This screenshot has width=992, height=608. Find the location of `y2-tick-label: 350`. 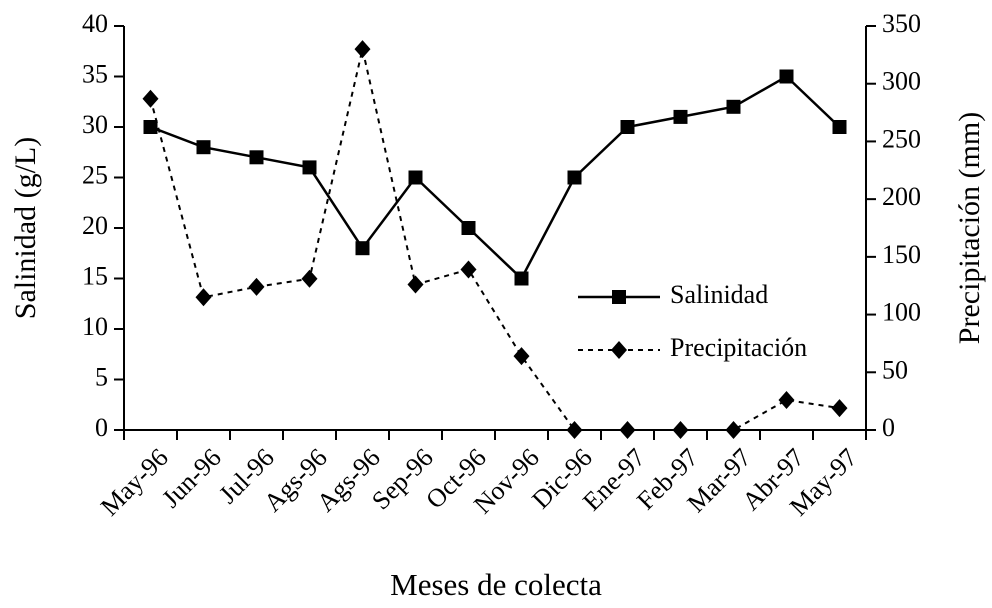

y2-tick-label: 350 is located at coordinates (901, 23).